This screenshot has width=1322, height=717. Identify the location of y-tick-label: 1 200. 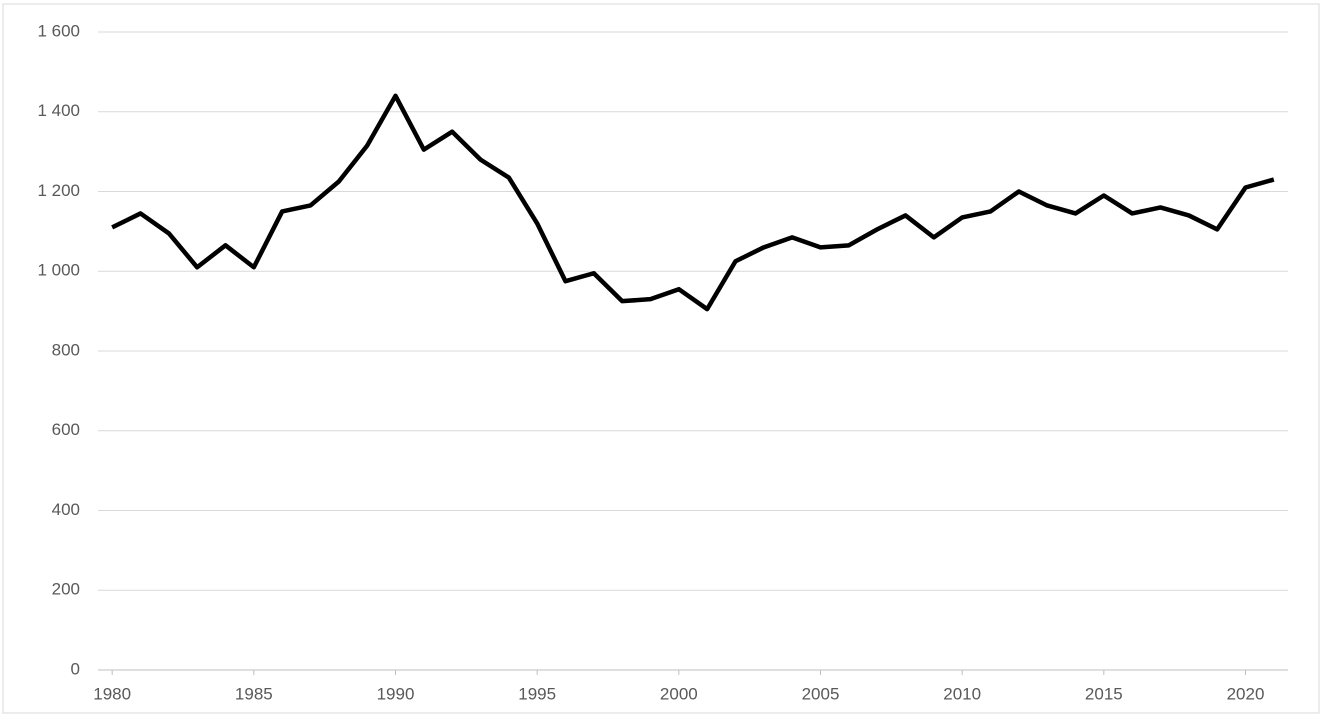
(58, 190).